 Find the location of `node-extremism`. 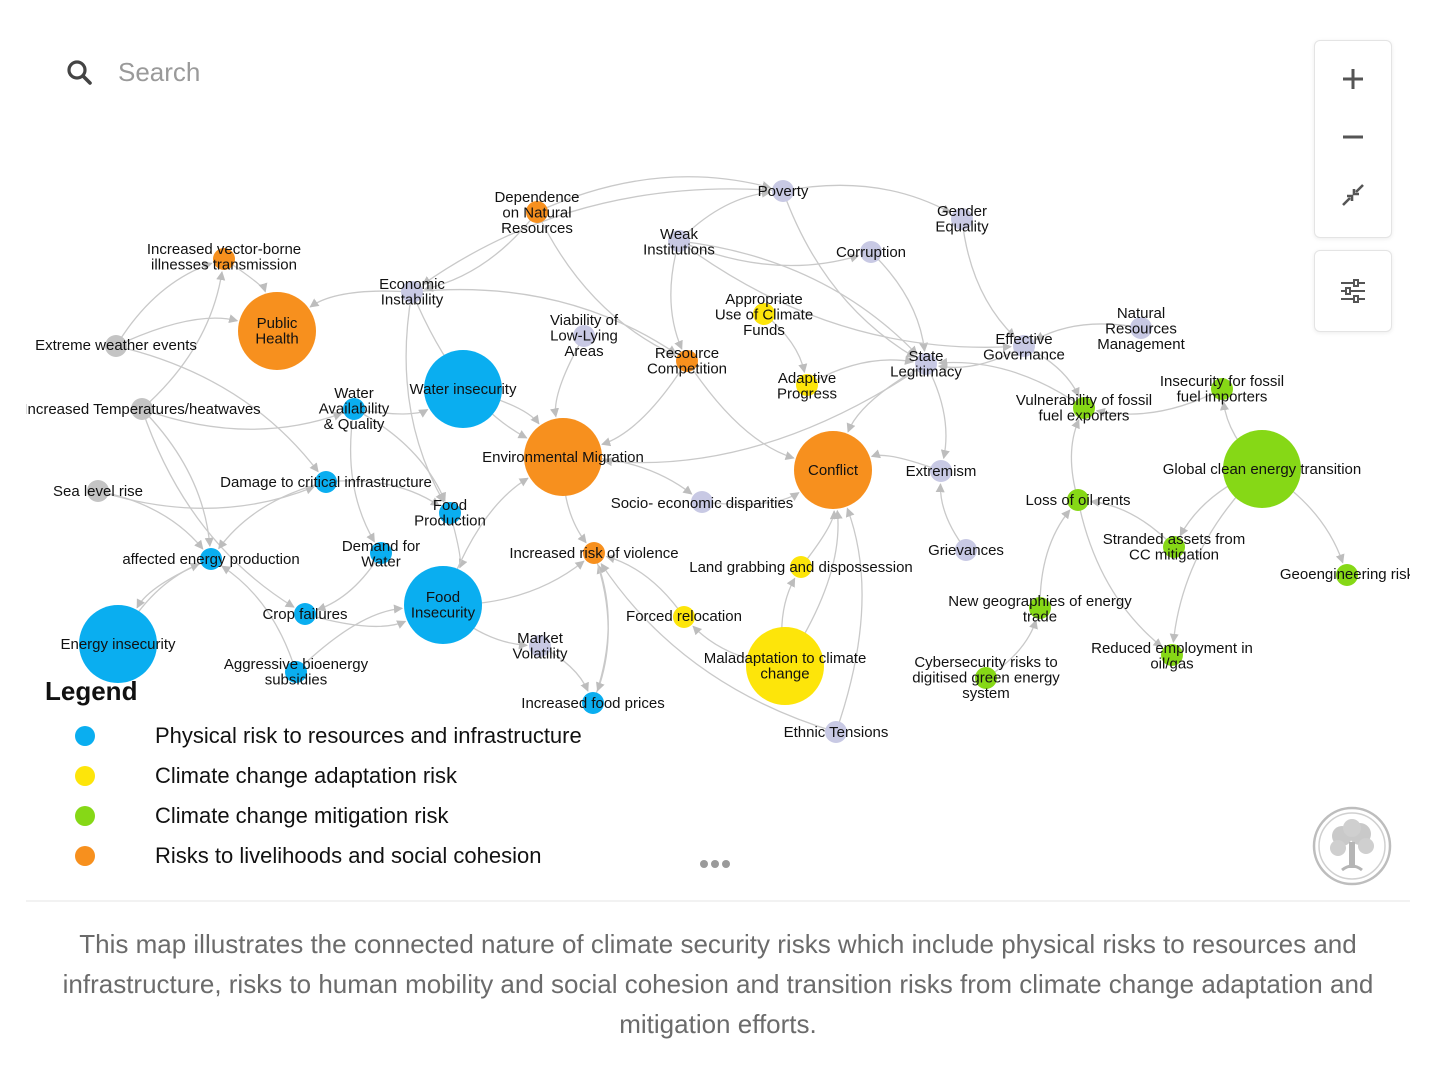

node-extremism is located at coordinates (941, 471).